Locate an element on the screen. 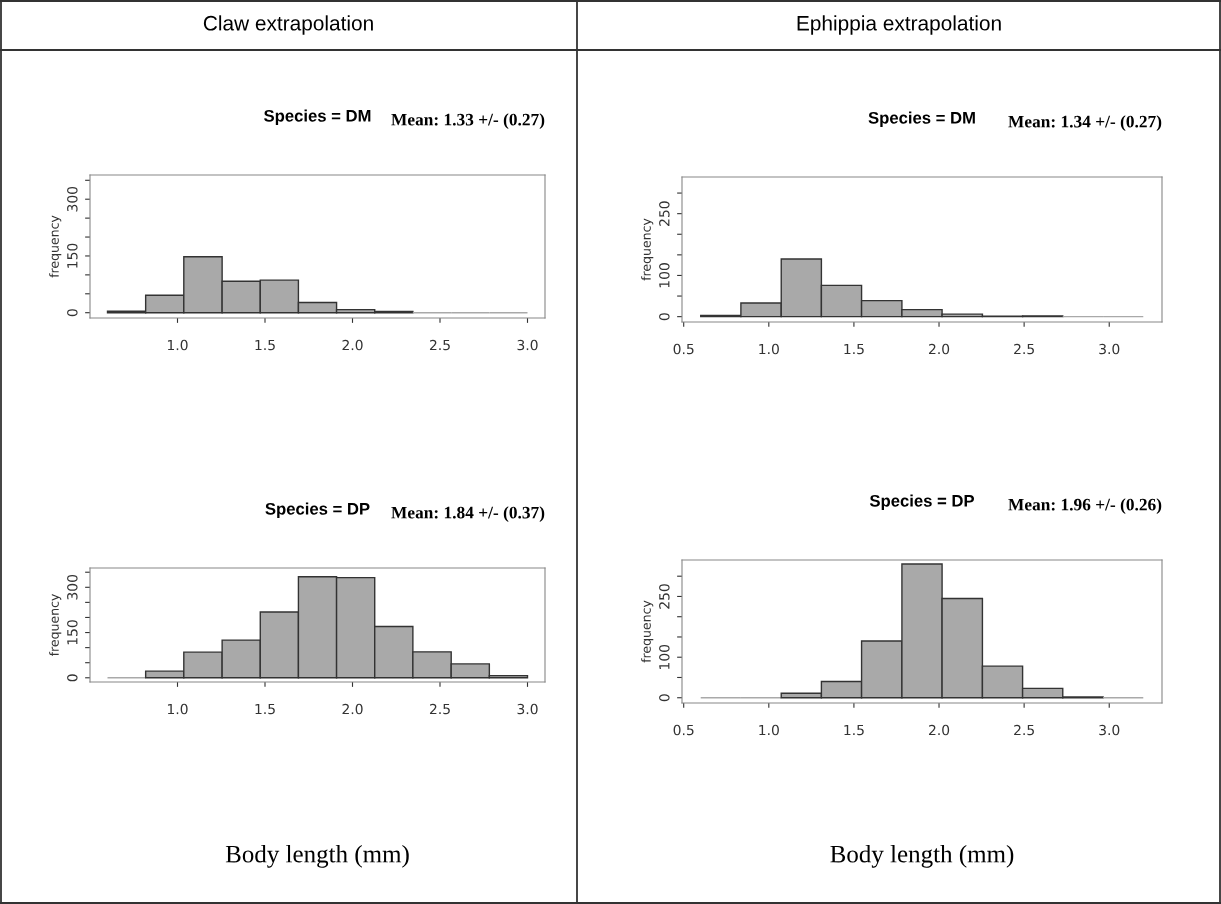 Image resolution: width=1221 pixels, height=904 pixels. text: Mean: 1.34 +/- (0.27) is located at coordinates (1085, 123).